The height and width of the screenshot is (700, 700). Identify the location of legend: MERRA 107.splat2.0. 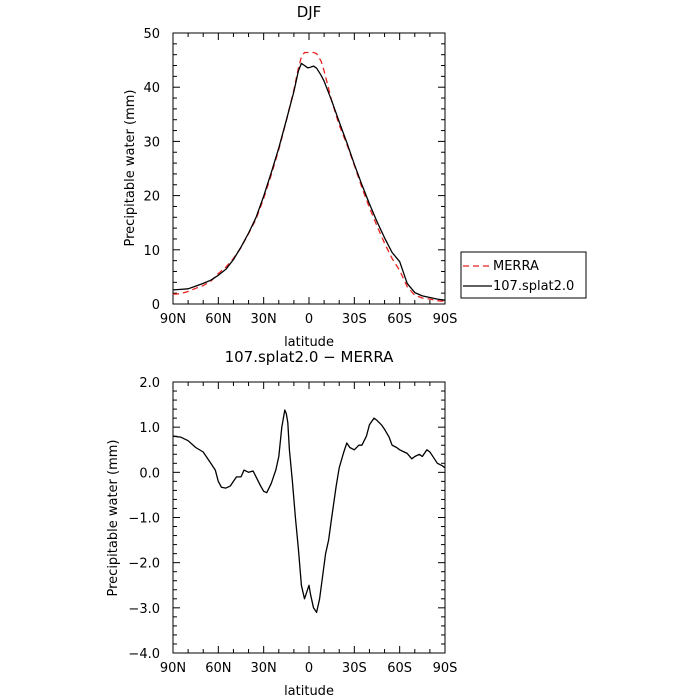
(523, 275).